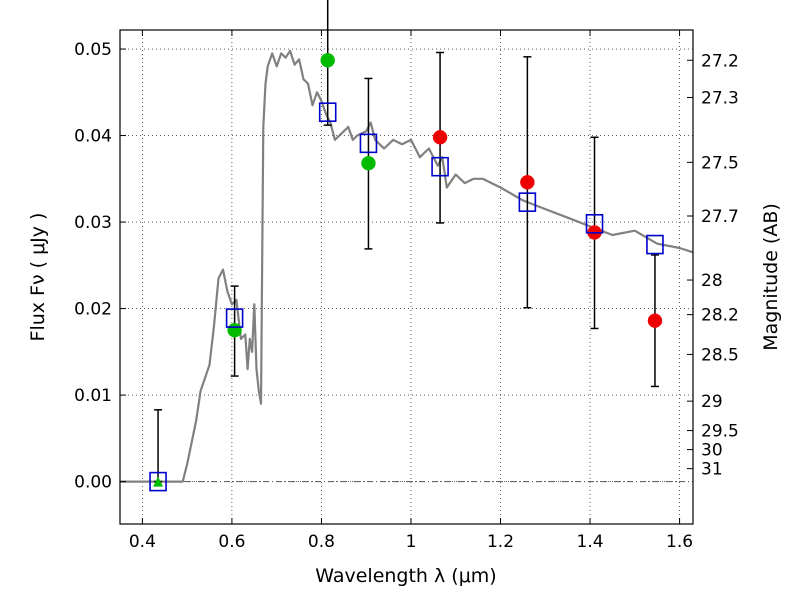  What do you see at coordinates (720, 355) in the screenshot?
I see `magnitude-tick-label: 28.5` at bounding box center [720, 355].